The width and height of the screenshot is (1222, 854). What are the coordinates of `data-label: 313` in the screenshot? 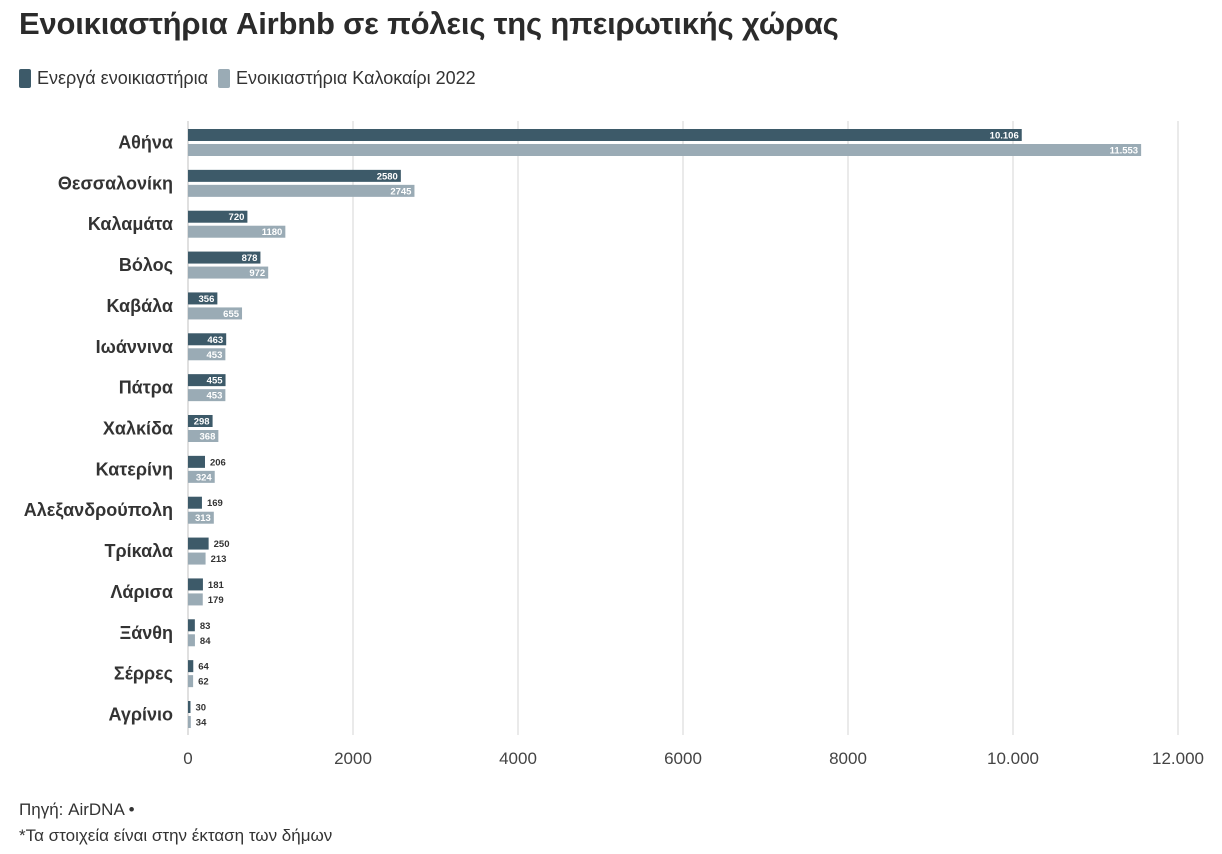 It's located at (203, 518).